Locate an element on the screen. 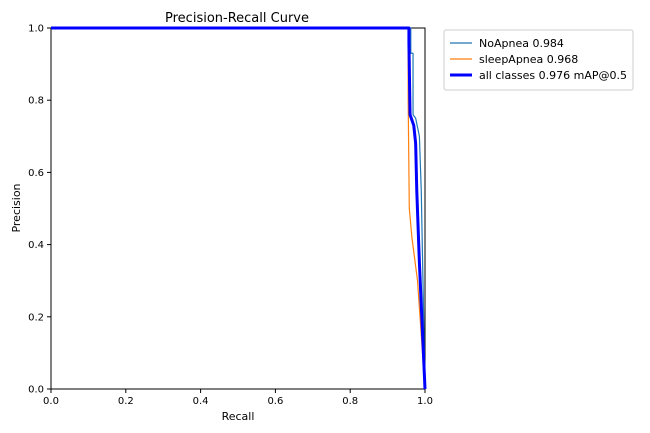  legend-label-3: all classes 0.976 mAP@0.5 is located at coordinates (553, 75).